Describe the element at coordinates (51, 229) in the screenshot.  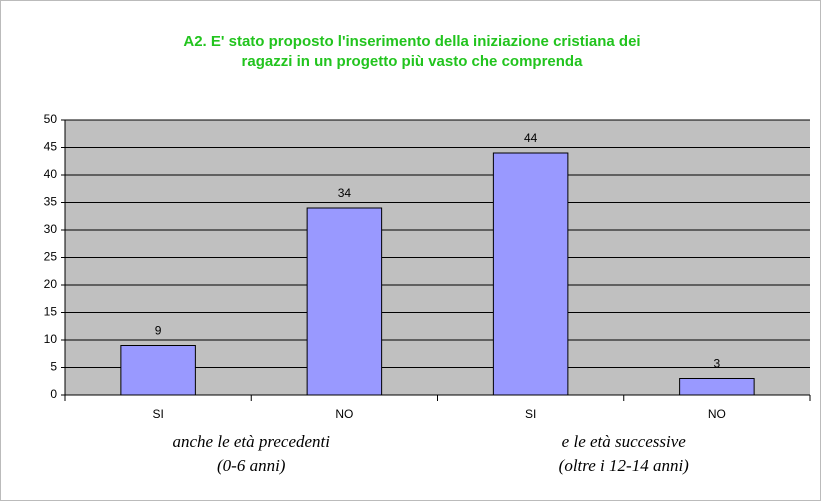
I see `y-tick-label: 30` at that location.